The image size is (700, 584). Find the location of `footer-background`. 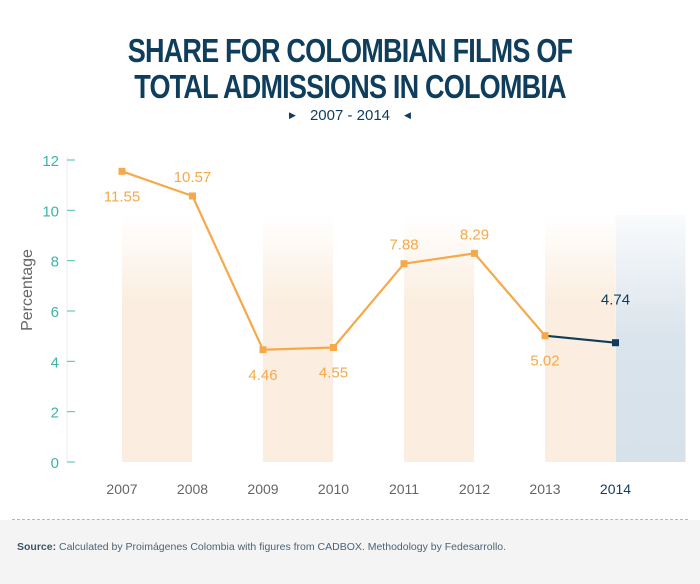

footer-background is located at coordinates (350, 552).